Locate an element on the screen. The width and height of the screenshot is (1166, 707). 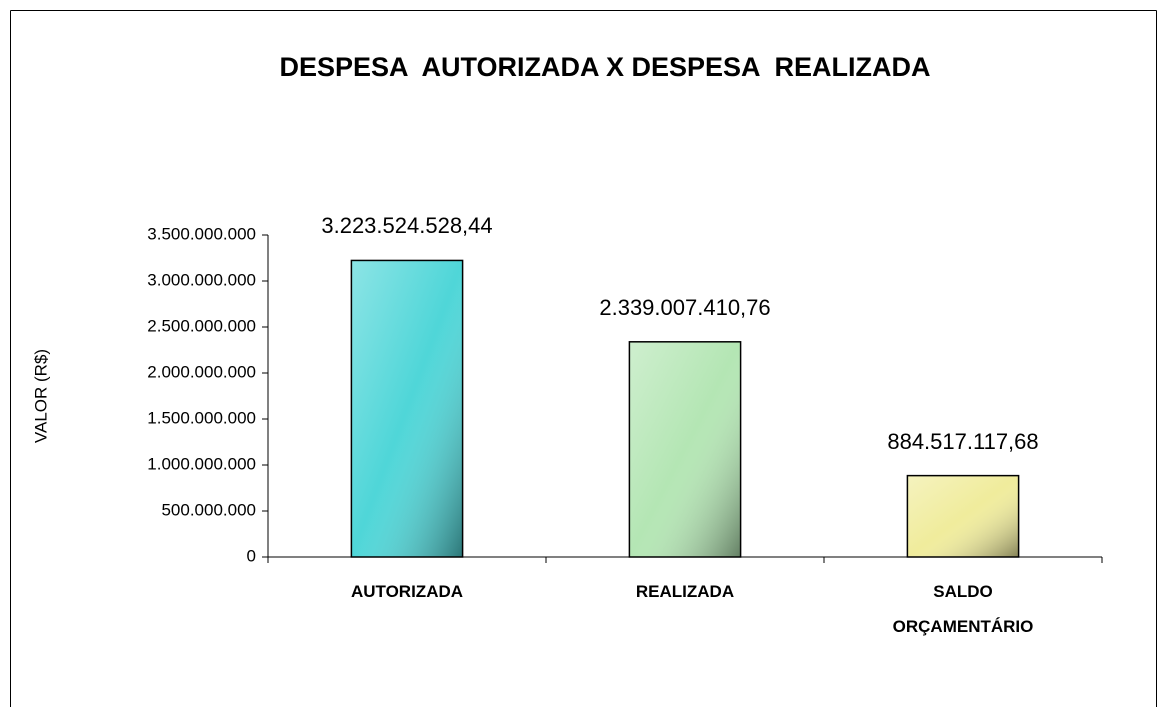
y-tick-label: 2.500.000.000 is located at coordinates (201, 325).